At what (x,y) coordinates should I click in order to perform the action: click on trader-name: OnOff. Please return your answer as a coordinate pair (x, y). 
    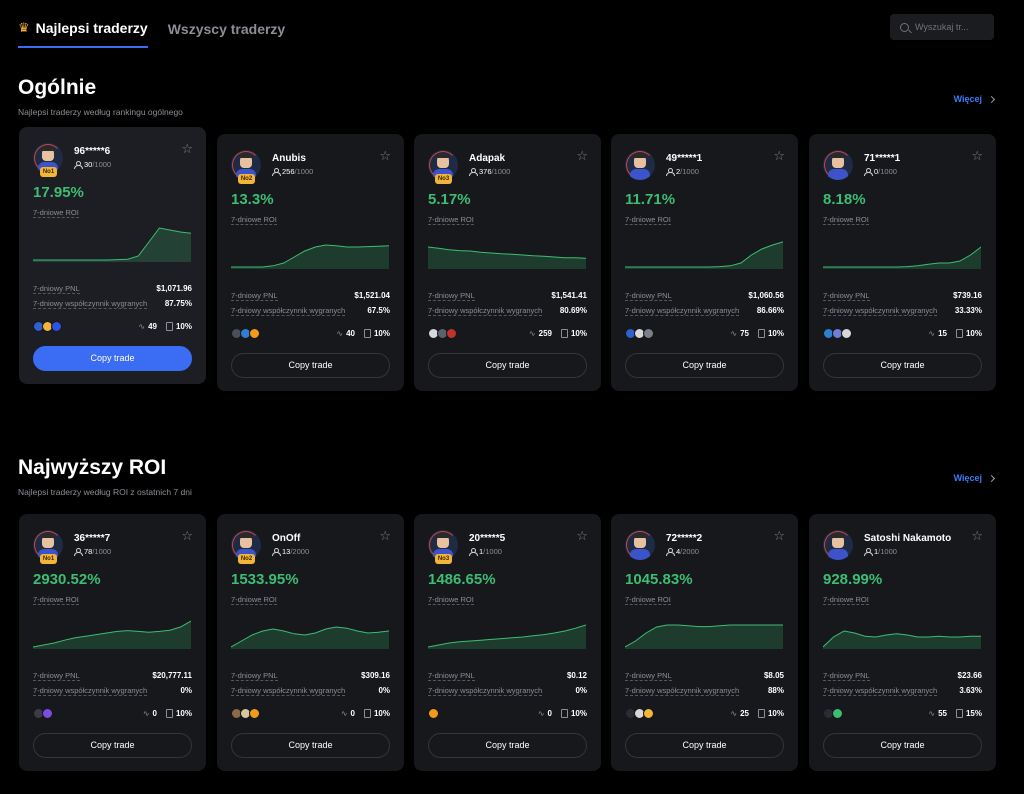
    Looking at the image, I should click on (286, 538).